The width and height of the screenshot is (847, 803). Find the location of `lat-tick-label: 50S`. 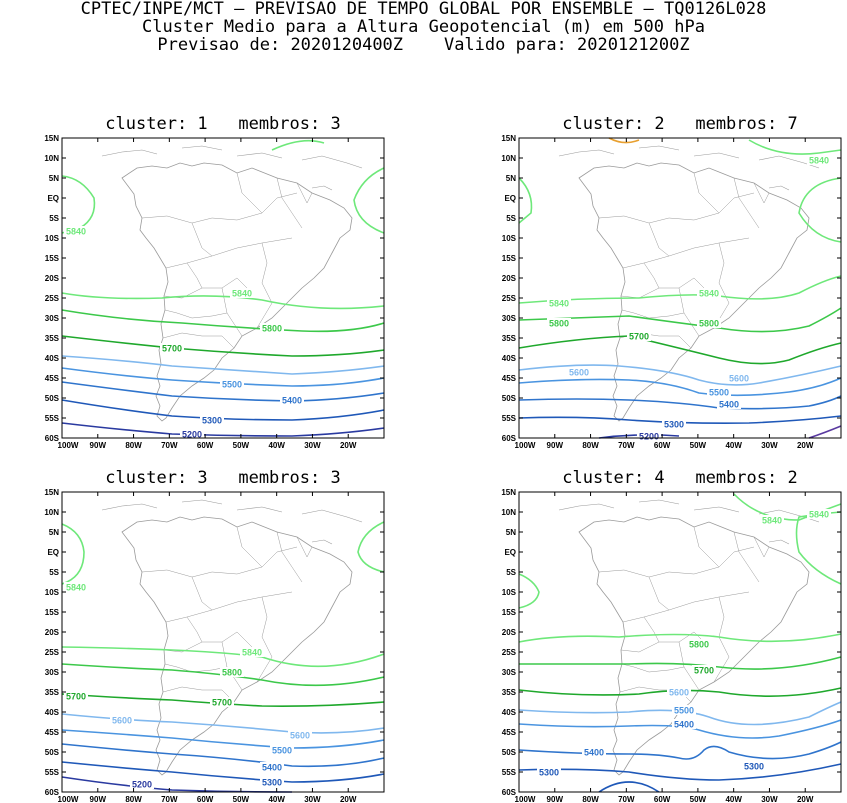

lat-tick-label: 50S is located at coordinates (509, 398).